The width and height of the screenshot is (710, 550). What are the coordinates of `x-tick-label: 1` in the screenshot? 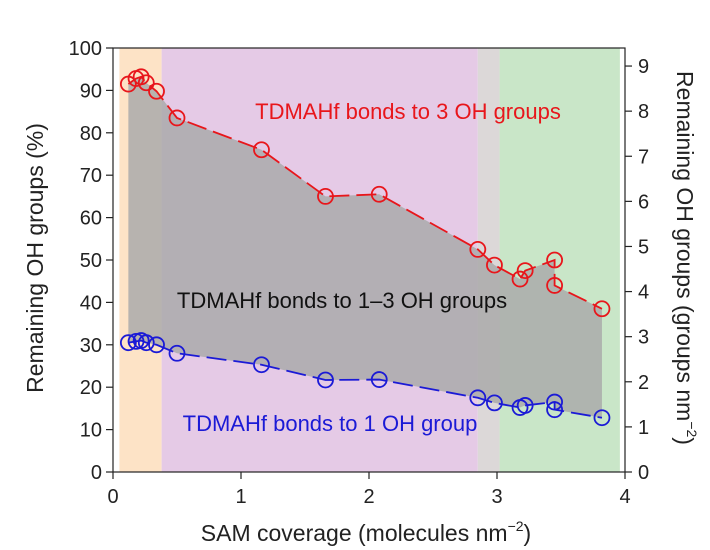 It's located at (240, 497).